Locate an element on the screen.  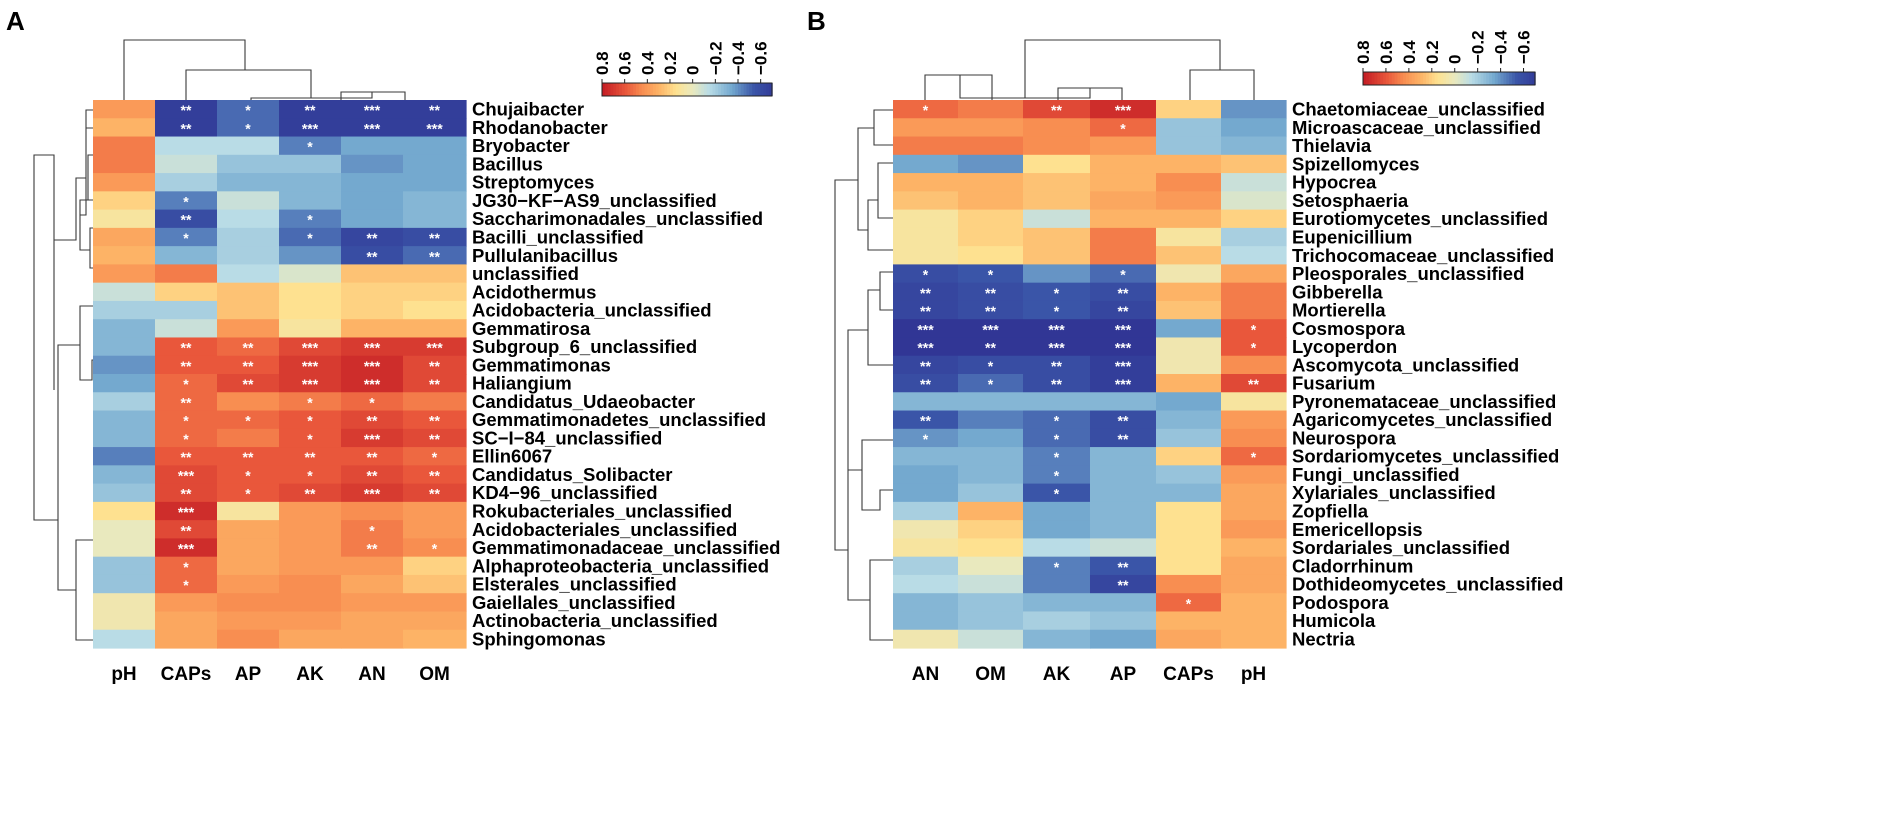
panel-a-legend: 0.8 0.6 0.4 0.2 0 −0.2 −0.4 −0.6 is located at coordinates (683, 69).